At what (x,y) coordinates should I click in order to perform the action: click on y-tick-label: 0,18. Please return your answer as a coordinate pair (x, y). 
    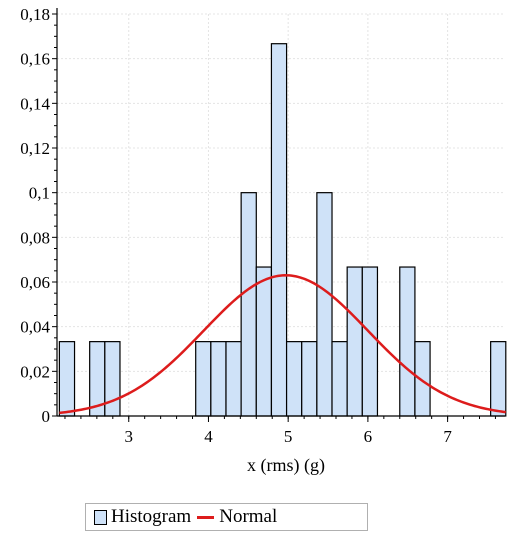
    Looking at the image, I should click on (35, 14).